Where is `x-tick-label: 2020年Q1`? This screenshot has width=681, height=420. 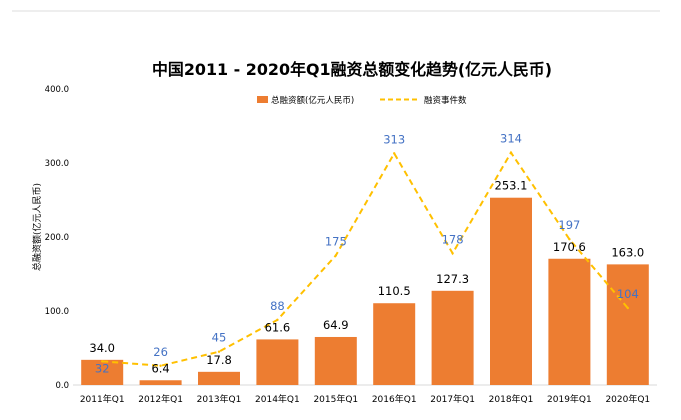 x-tick-label: 2020年Q1 is located at coordinates (627, 399).